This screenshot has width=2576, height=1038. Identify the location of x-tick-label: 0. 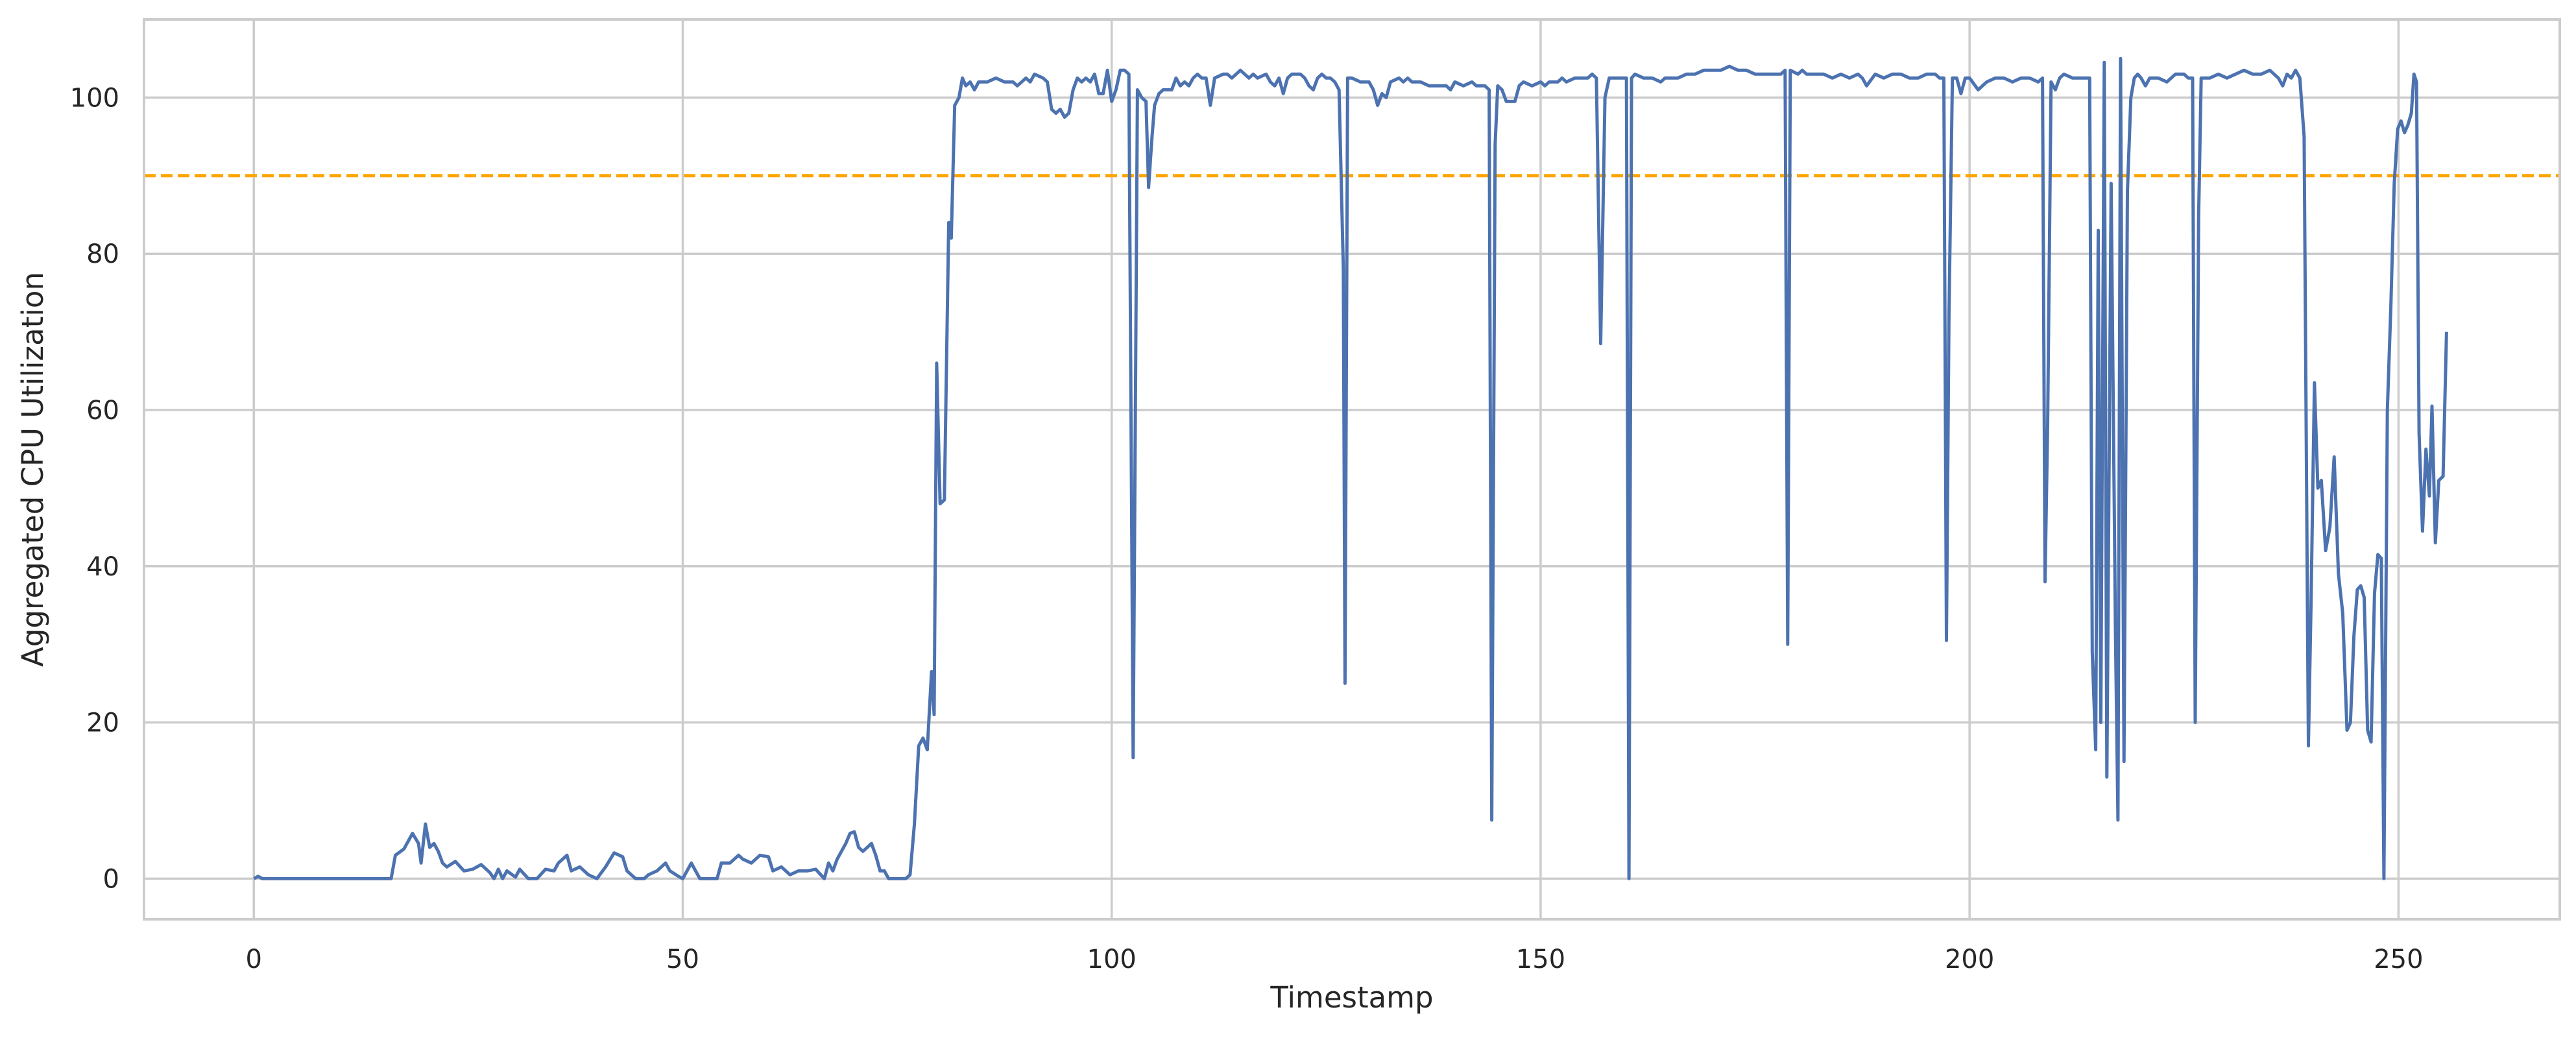
(254, 960).